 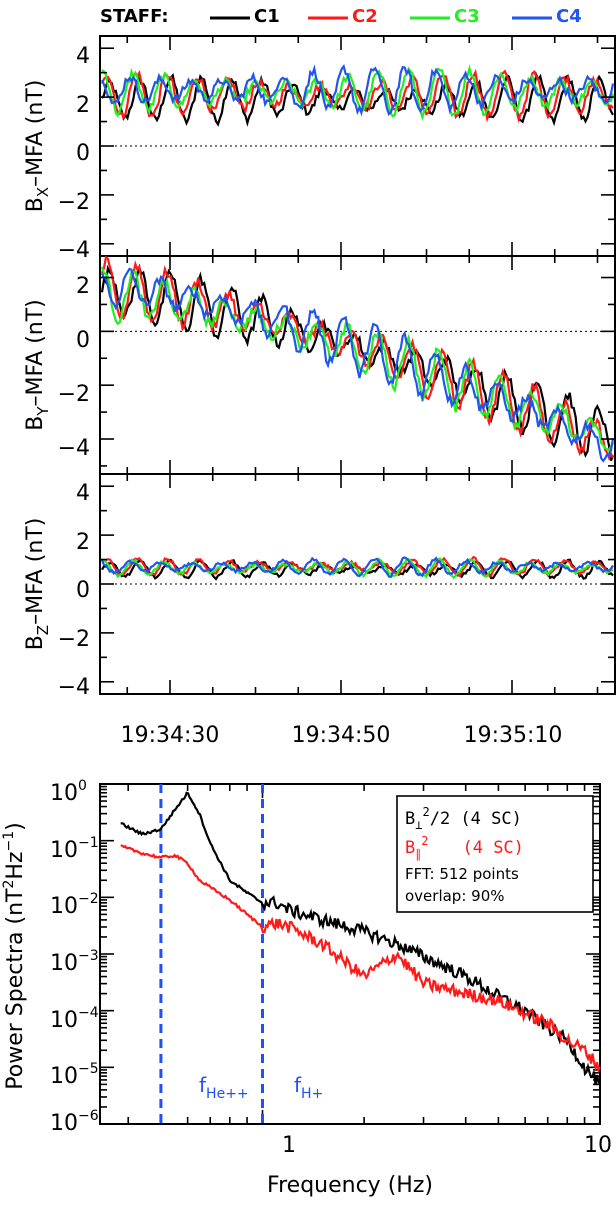 What do you see at coordinates (170, 735) in the screenshot?
I see `time-tick-1: 19:34:30` at bounding box center [170, 735].